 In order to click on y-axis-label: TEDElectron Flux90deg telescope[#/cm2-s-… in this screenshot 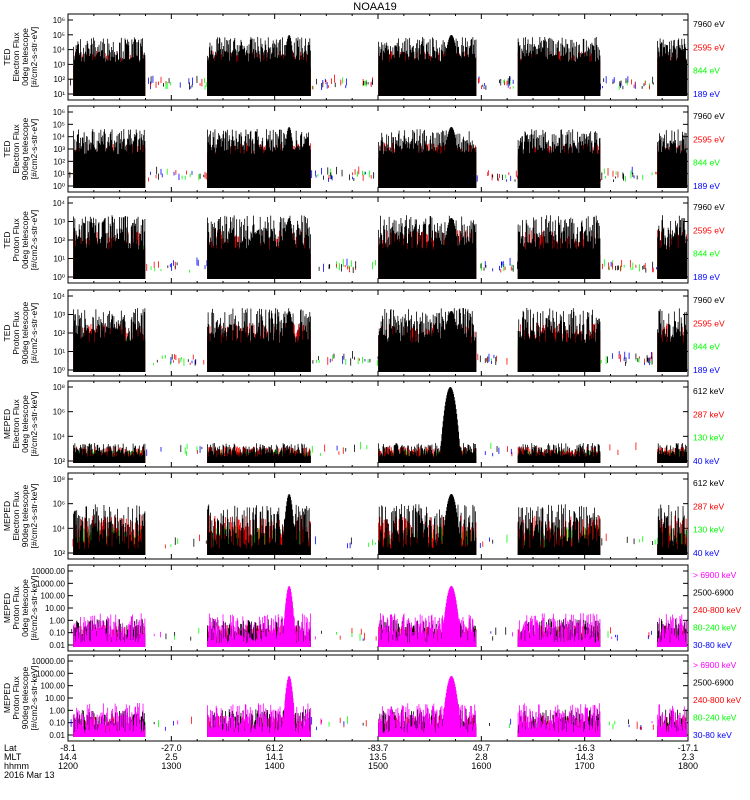, I will do `click(20, 149)`.